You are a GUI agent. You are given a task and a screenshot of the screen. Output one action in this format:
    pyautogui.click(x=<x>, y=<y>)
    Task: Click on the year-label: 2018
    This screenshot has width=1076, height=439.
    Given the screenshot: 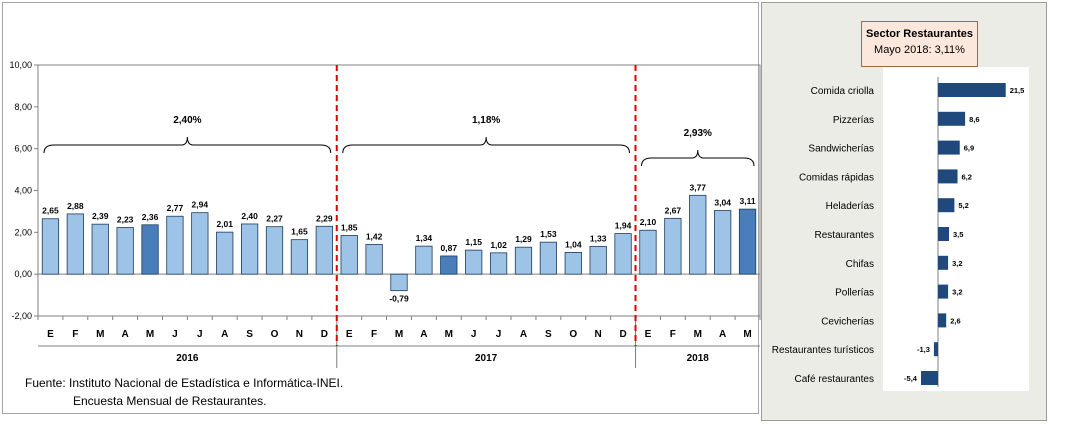 What is the action you would take?
    pyautogui.click(x=698, y=358)
    